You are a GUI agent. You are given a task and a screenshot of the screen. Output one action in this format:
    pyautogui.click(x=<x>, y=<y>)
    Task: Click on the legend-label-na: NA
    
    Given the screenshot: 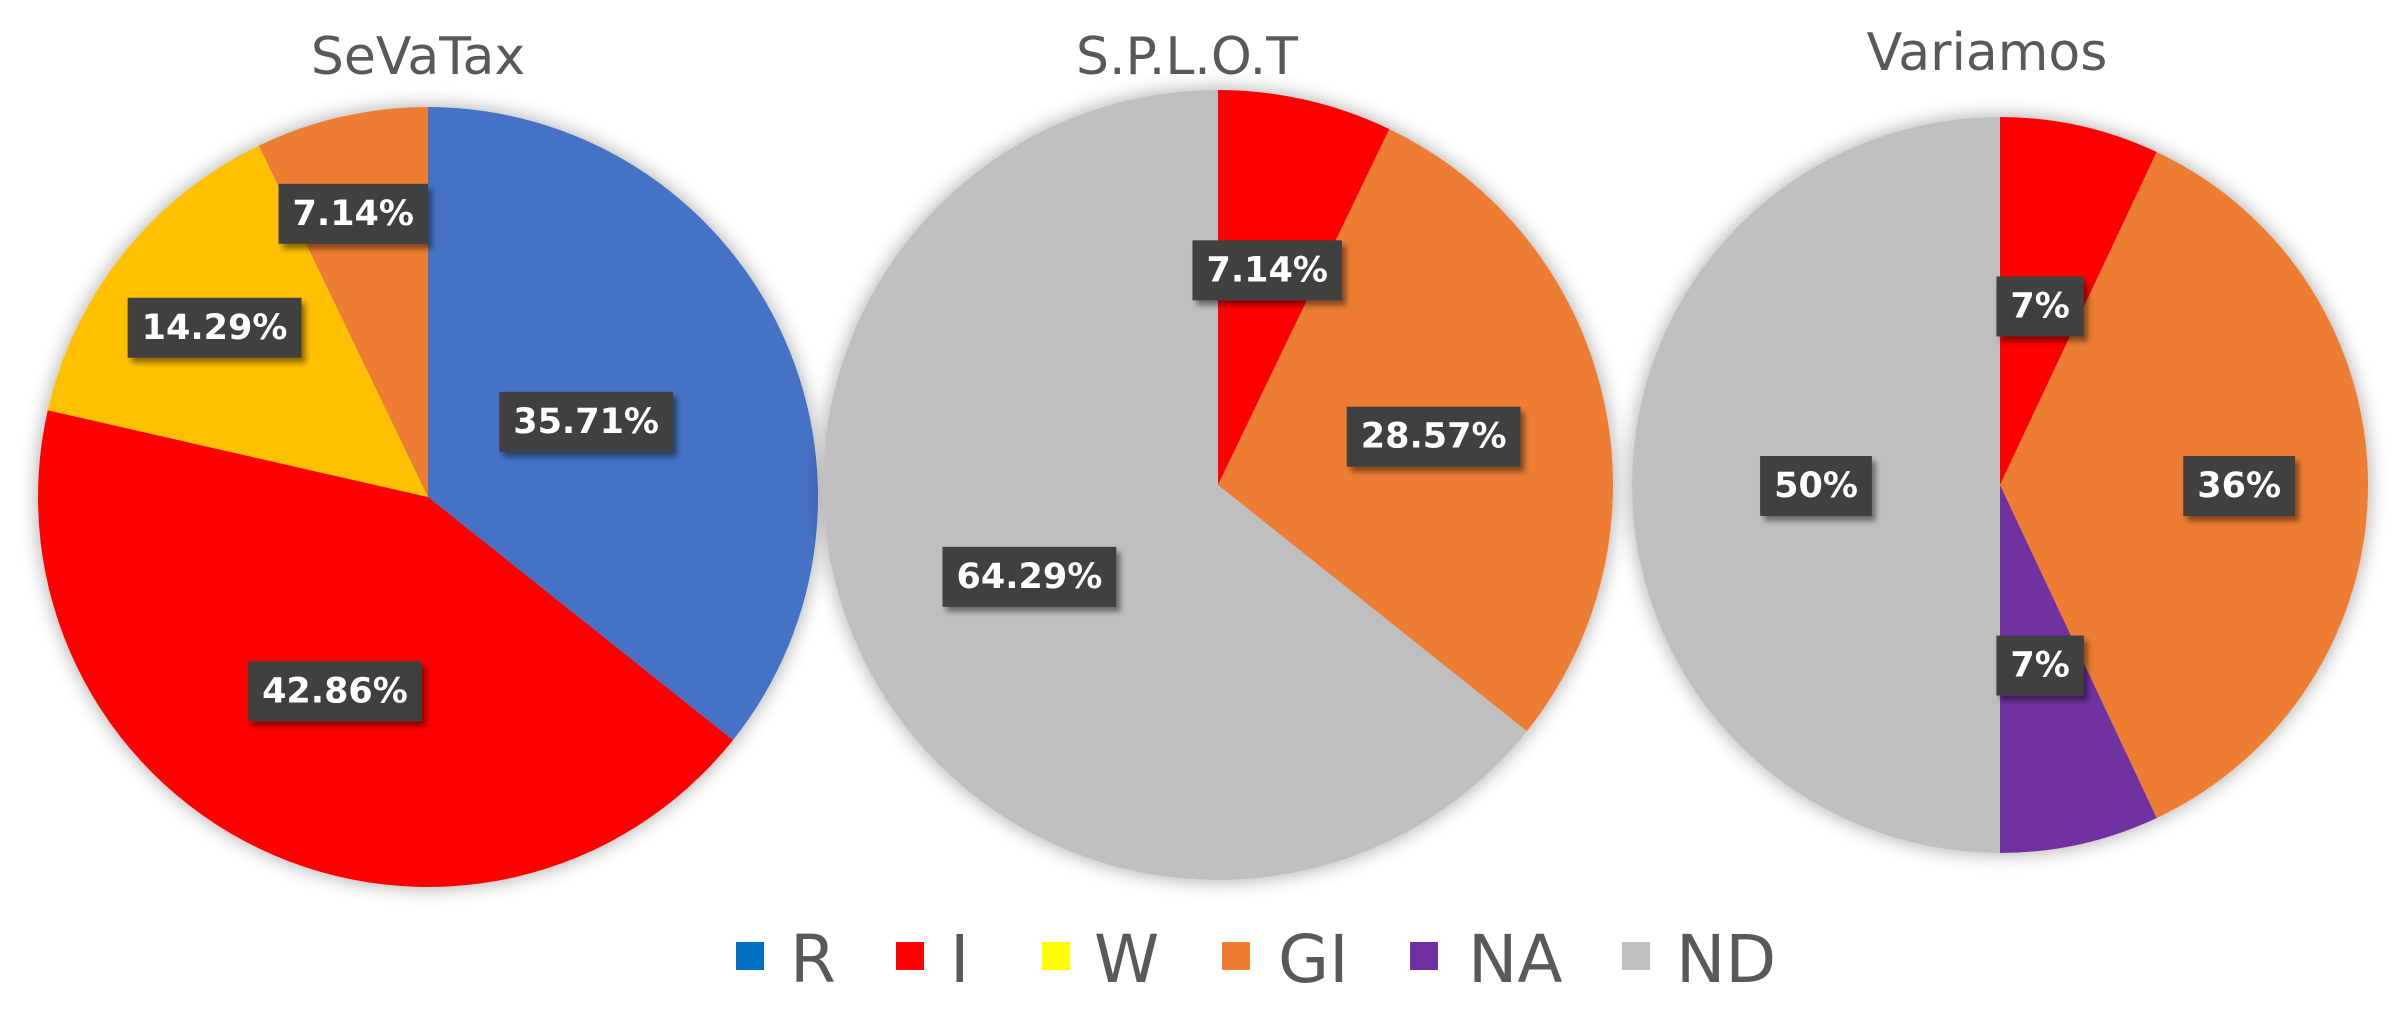 What is the action you would take?
    pyautogui.click(x=1515, y=959)
    